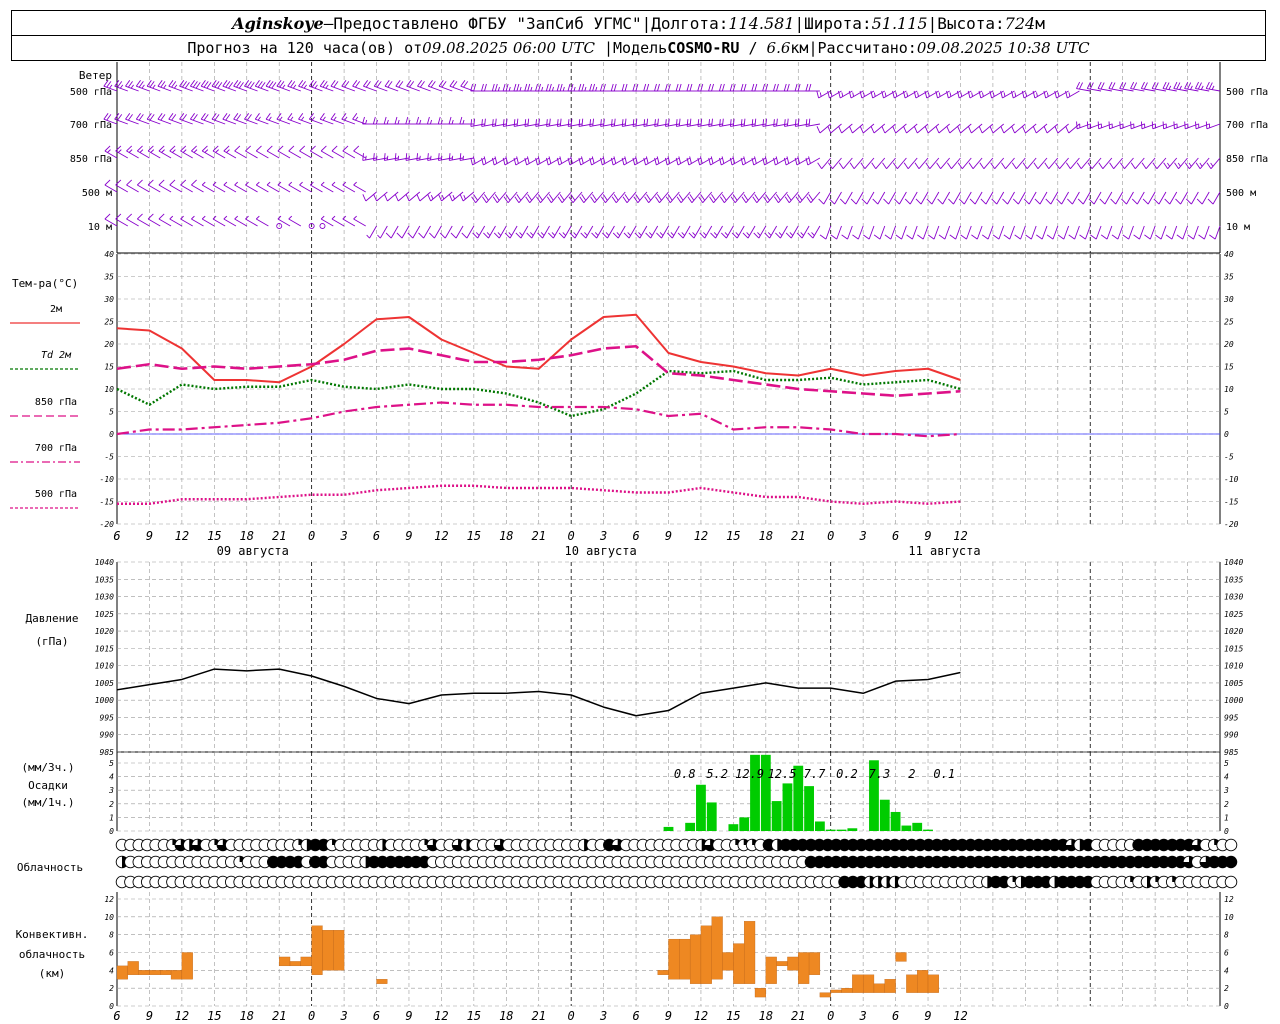 The image size is (1280, 1024). Describe the element at coordinates (247, 1016) in the screenshot. I see `conv-xtick-label: 18` at that location.